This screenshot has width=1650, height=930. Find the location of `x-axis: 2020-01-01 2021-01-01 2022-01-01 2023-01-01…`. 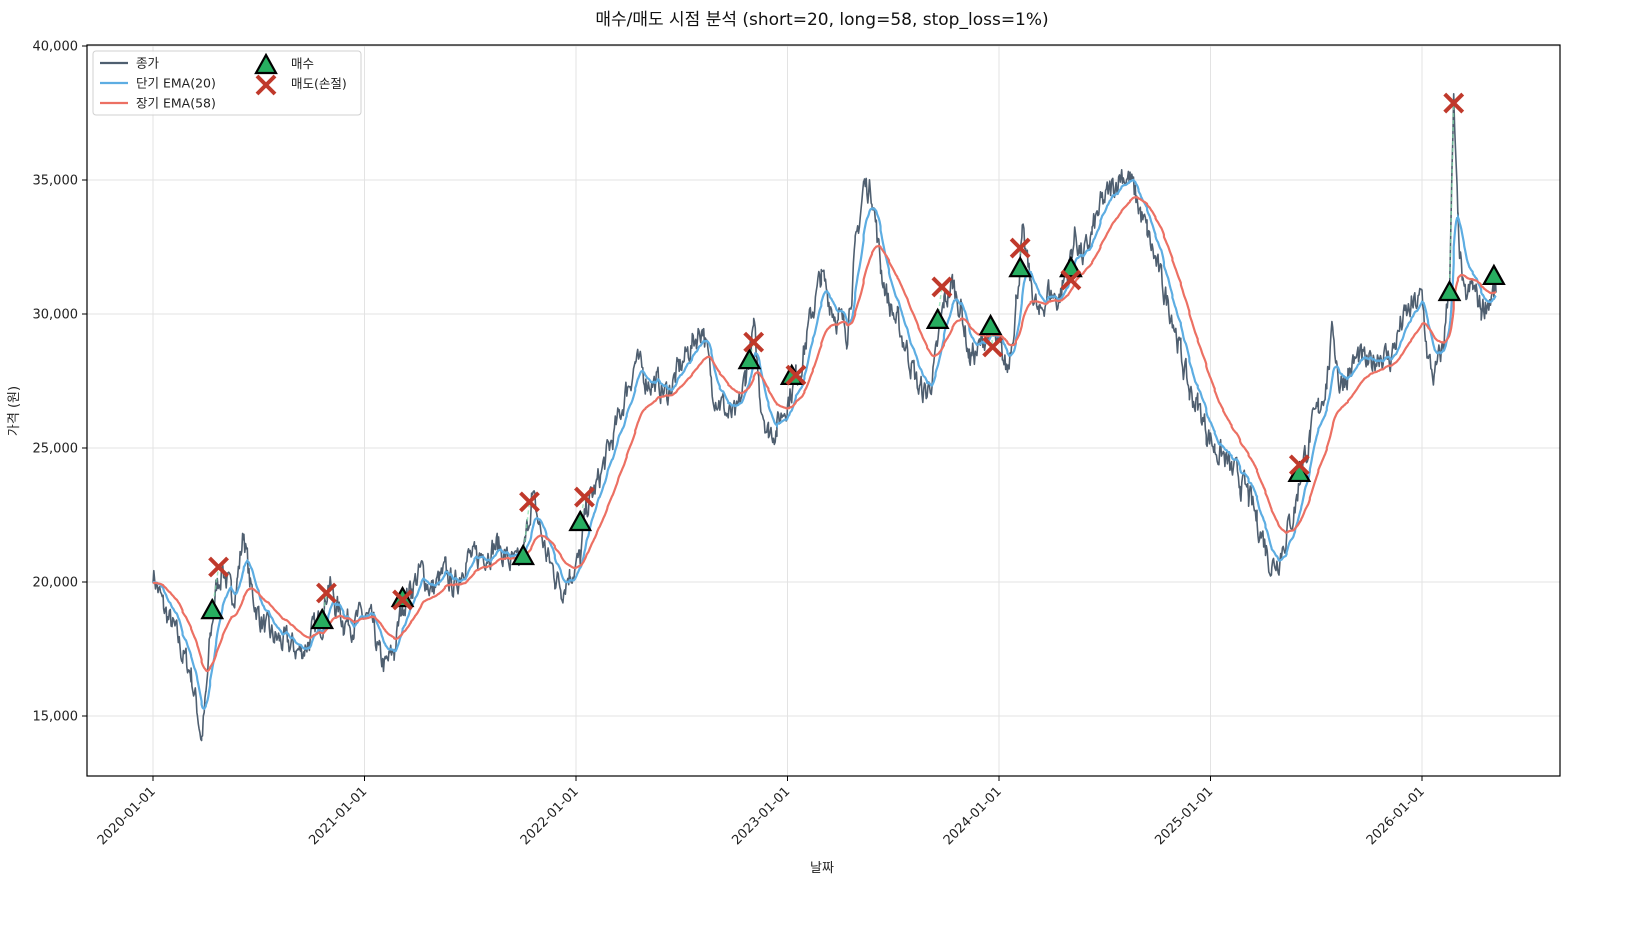

x-axis: 2020-01-01 2021-01-01 2022-01-01 2023-01-01… is located at coordinates (761, 812).